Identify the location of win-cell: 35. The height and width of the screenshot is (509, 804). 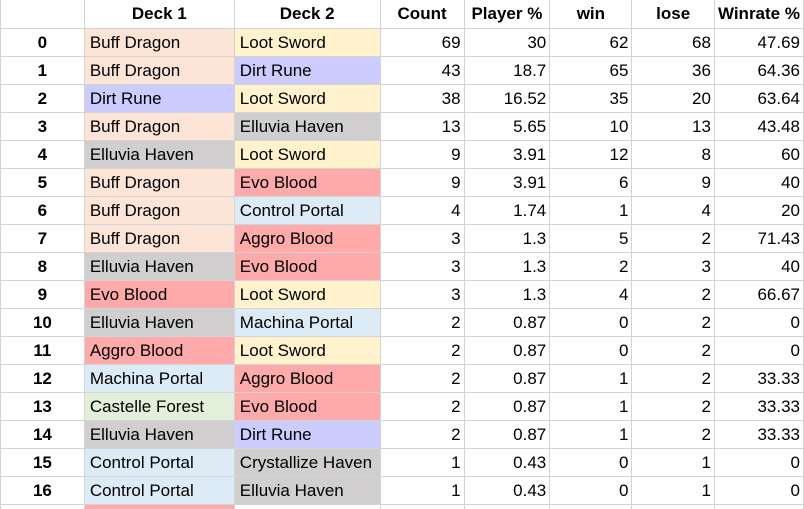
(591, 98).